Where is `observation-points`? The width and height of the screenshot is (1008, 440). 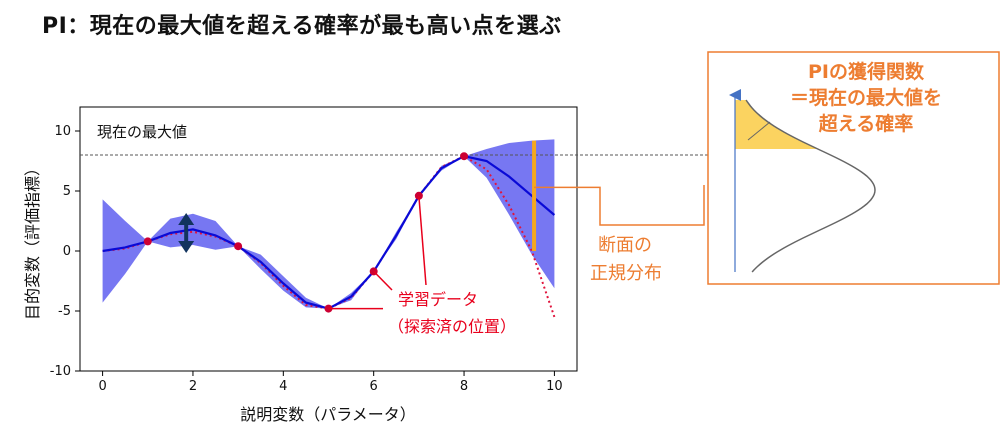
observation-points is located at coordinates (306, 232).